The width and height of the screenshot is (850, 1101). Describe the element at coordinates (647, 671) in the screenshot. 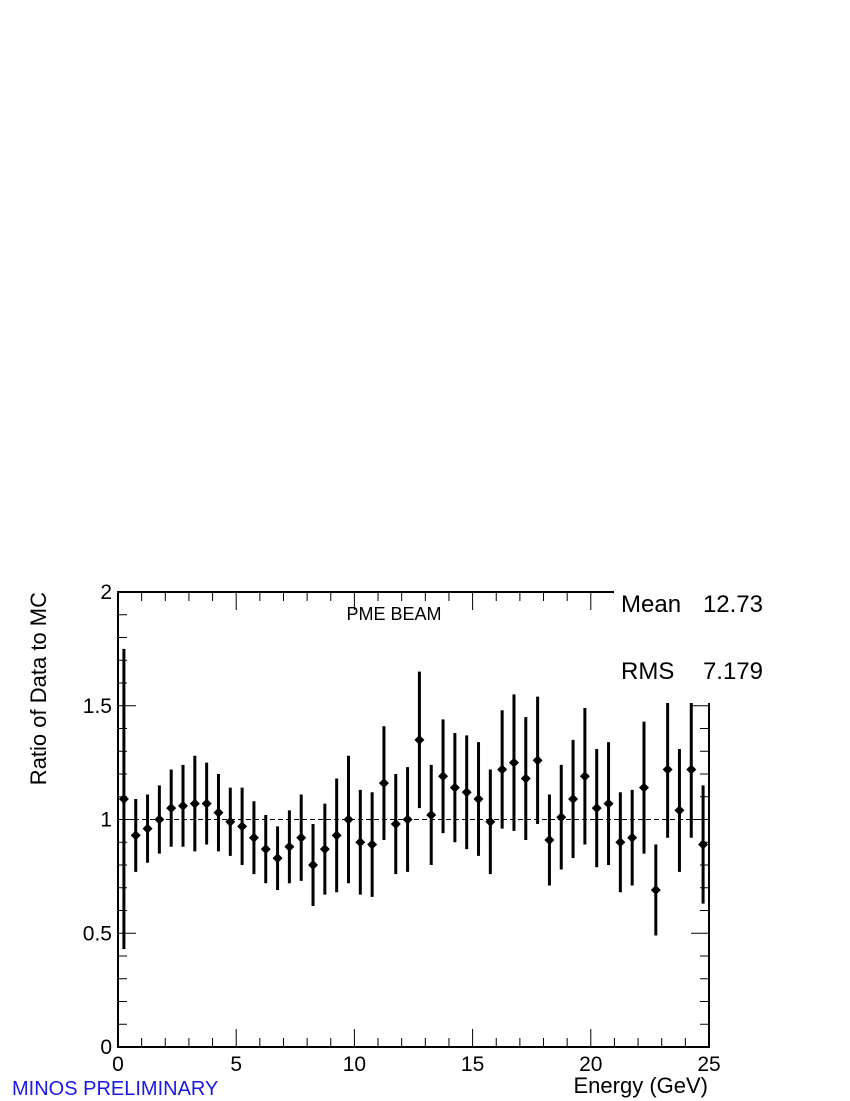

I see `stats-rms-label: RMS` at that location.